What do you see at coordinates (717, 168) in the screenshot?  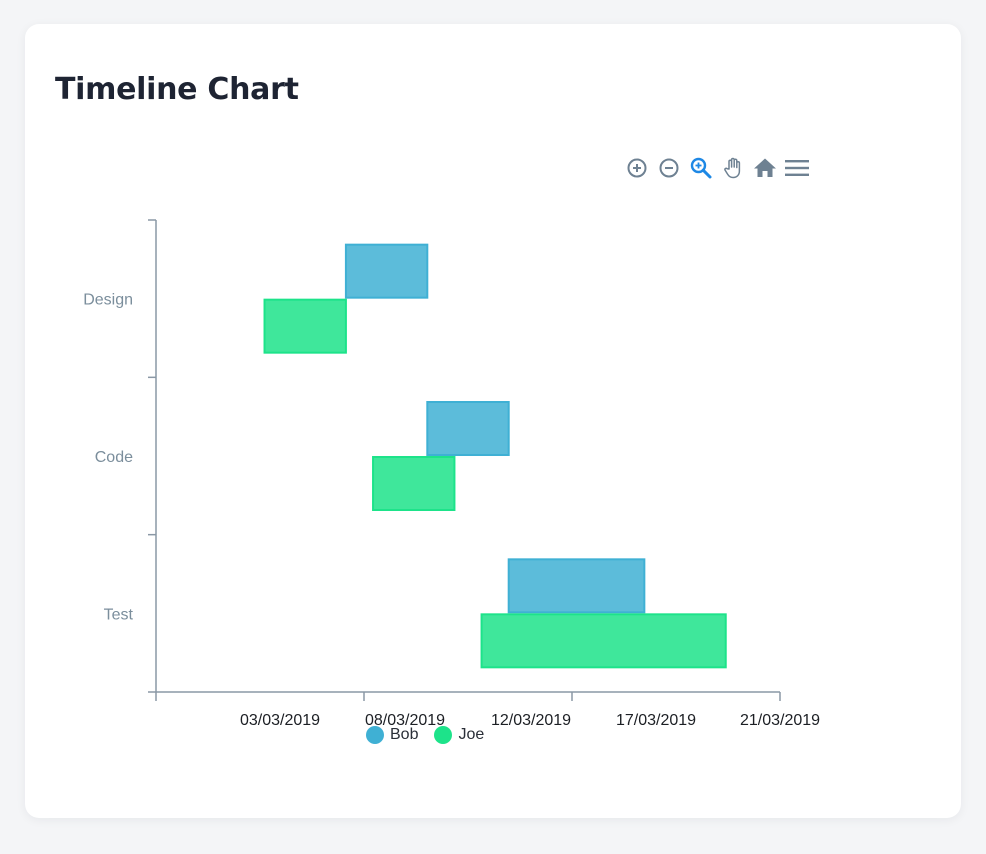 I see `chart-toolbar` at bounding box center [717, 168].